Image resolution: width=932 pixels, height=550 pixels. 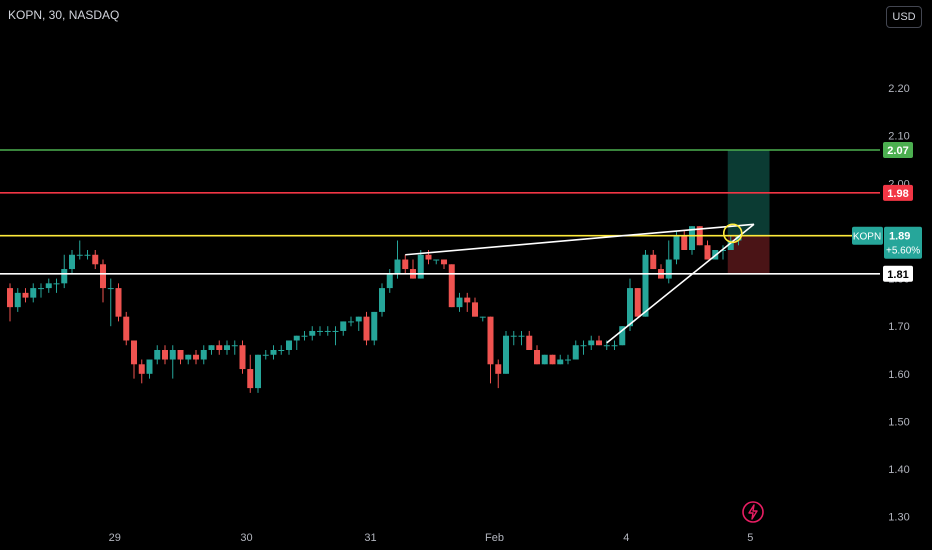 What do you see at coordinates (898, 518) in the screenshot?
I see `price-tick: 1.30` at bounding box center [898, 518].